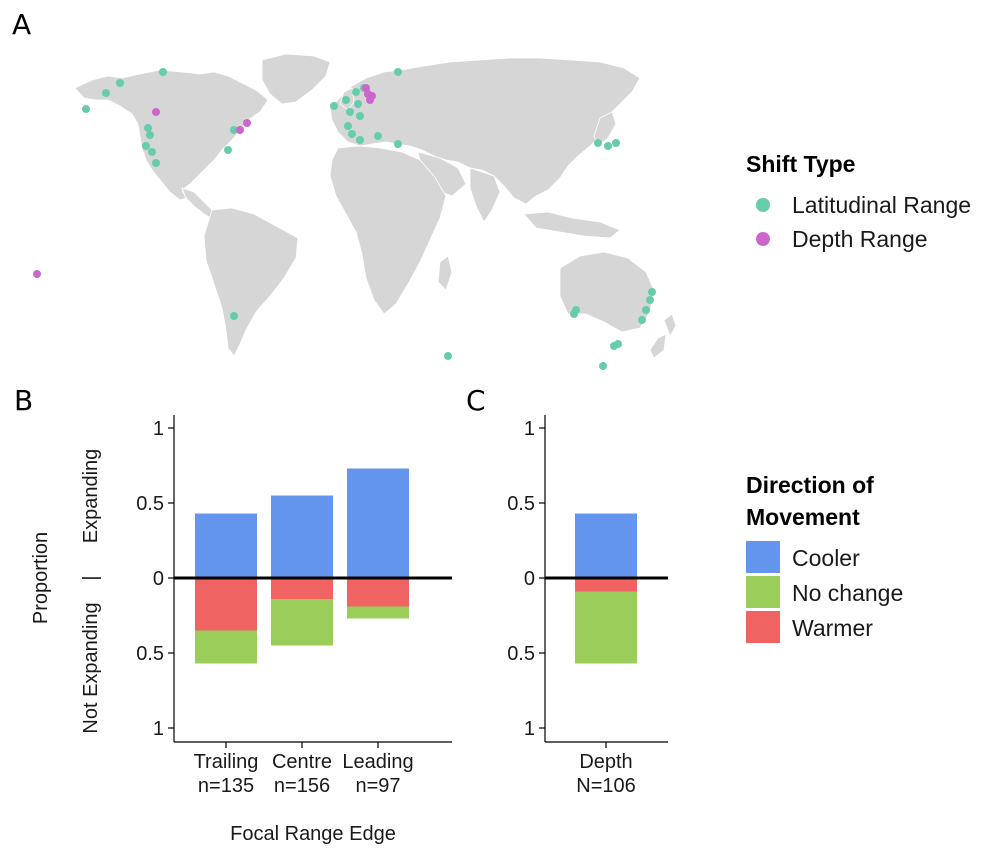  Describe the element at coordinates (378, 612) in the screenshot. I see `bar-no-change-leading` at that location.